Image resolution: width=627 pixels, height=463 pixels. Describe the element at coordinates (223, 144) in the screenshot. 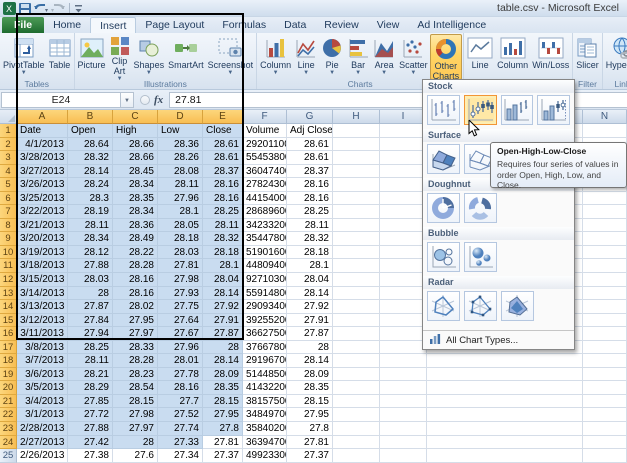

I see `cell-E2: 28.61` at that location.